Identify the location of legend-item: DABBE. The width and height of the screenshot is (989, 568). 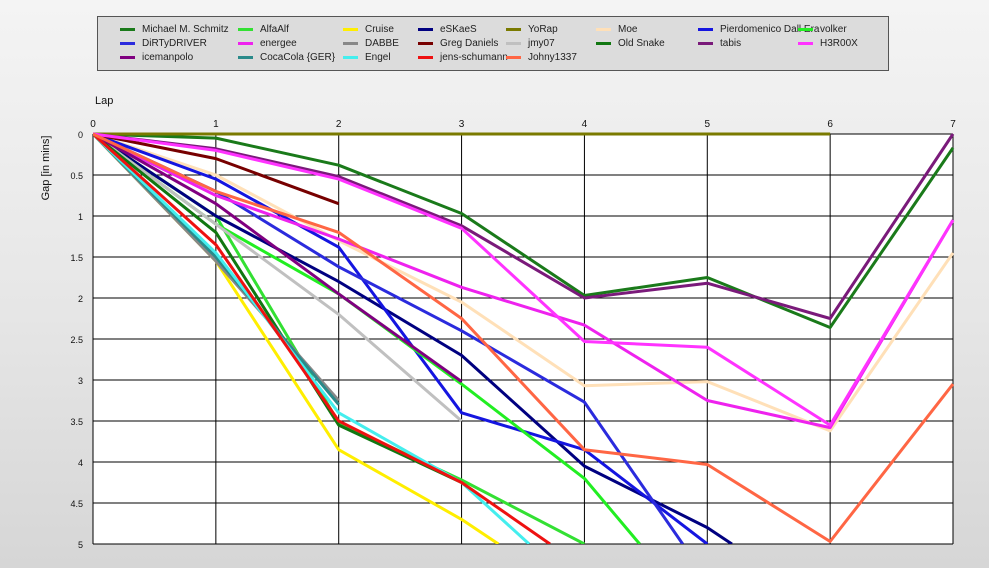
(371, 43).